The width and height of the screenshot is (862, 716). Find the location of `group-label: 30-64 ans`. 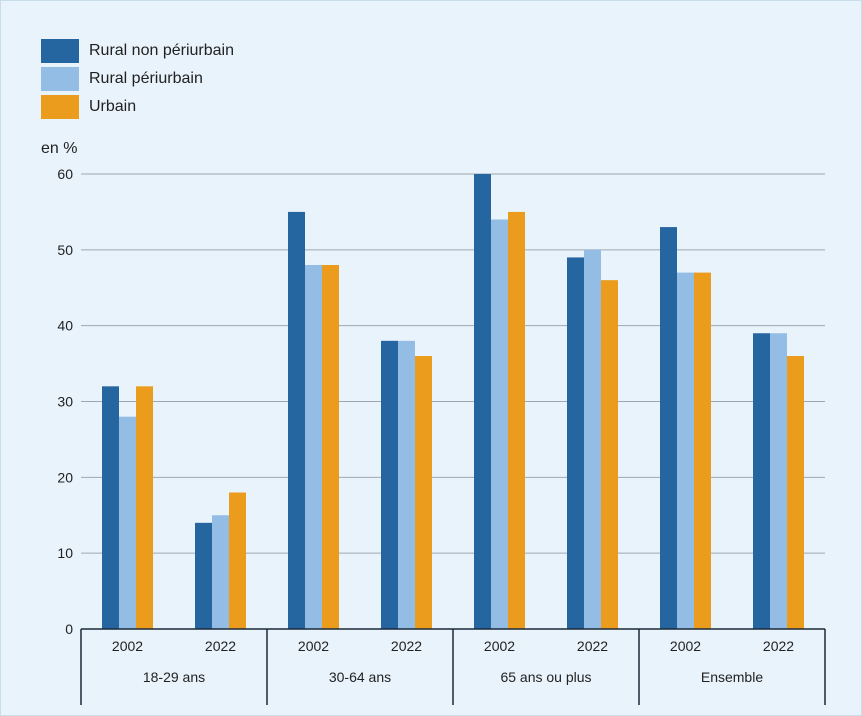

group-label: 30-64 ans is located at coordinates (360, 677).